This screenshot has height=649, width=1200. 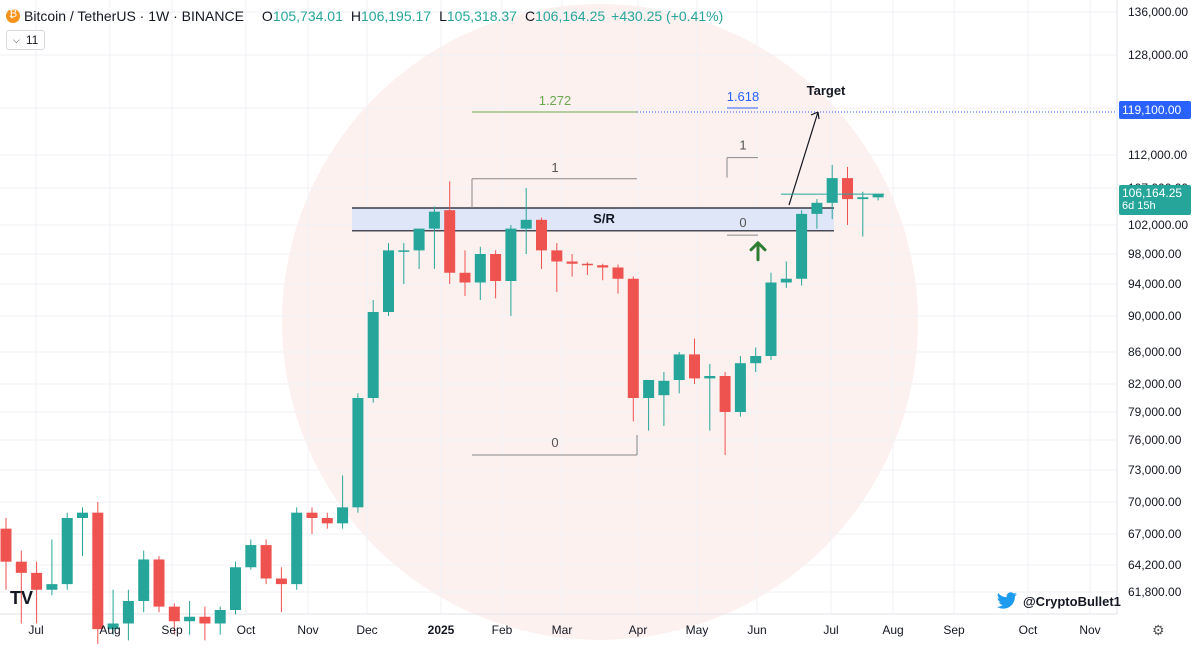 What do you see at coordinates (13, 15) in the screenshot?
I see `bitcoin-icon` at bounding box center [13, 15].